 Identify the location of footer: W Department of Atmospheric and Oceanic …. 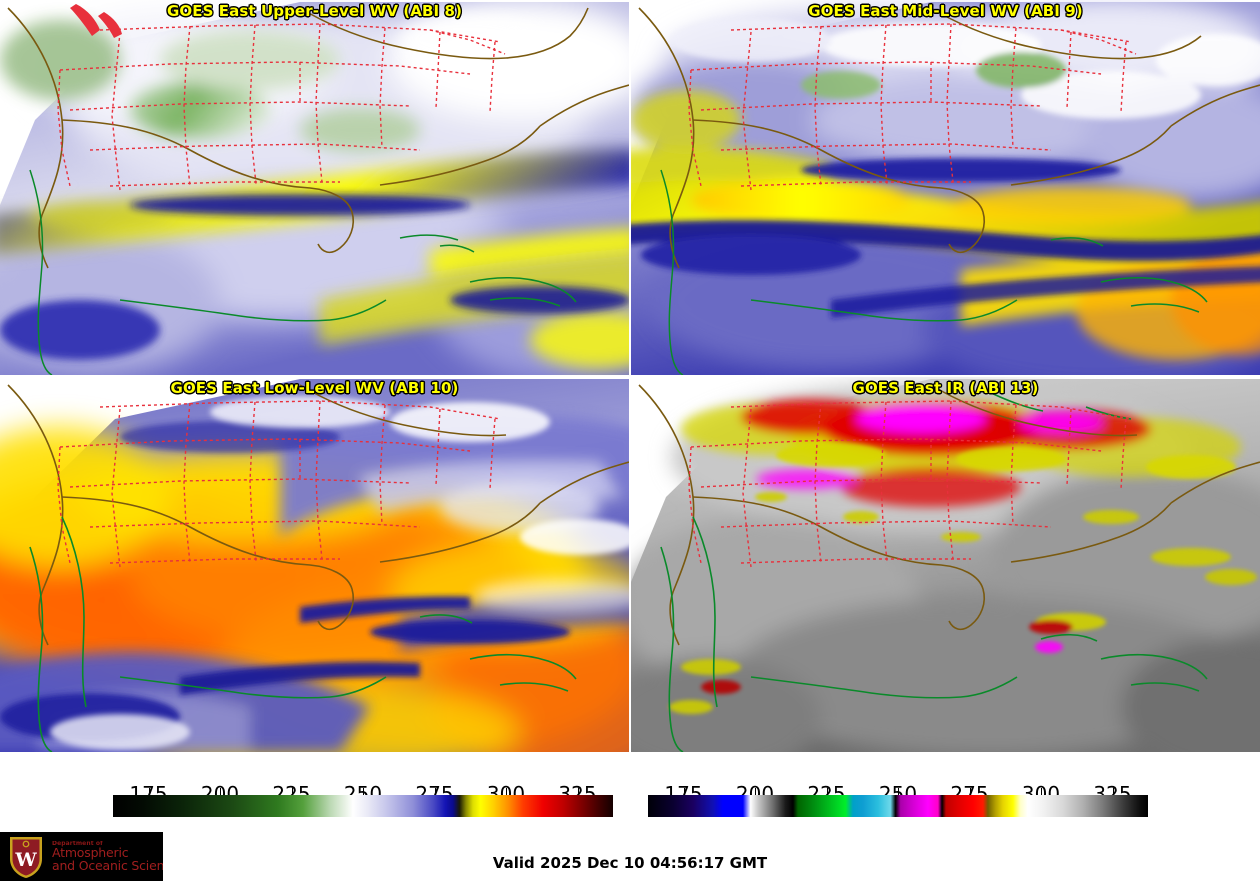
(630, 856).